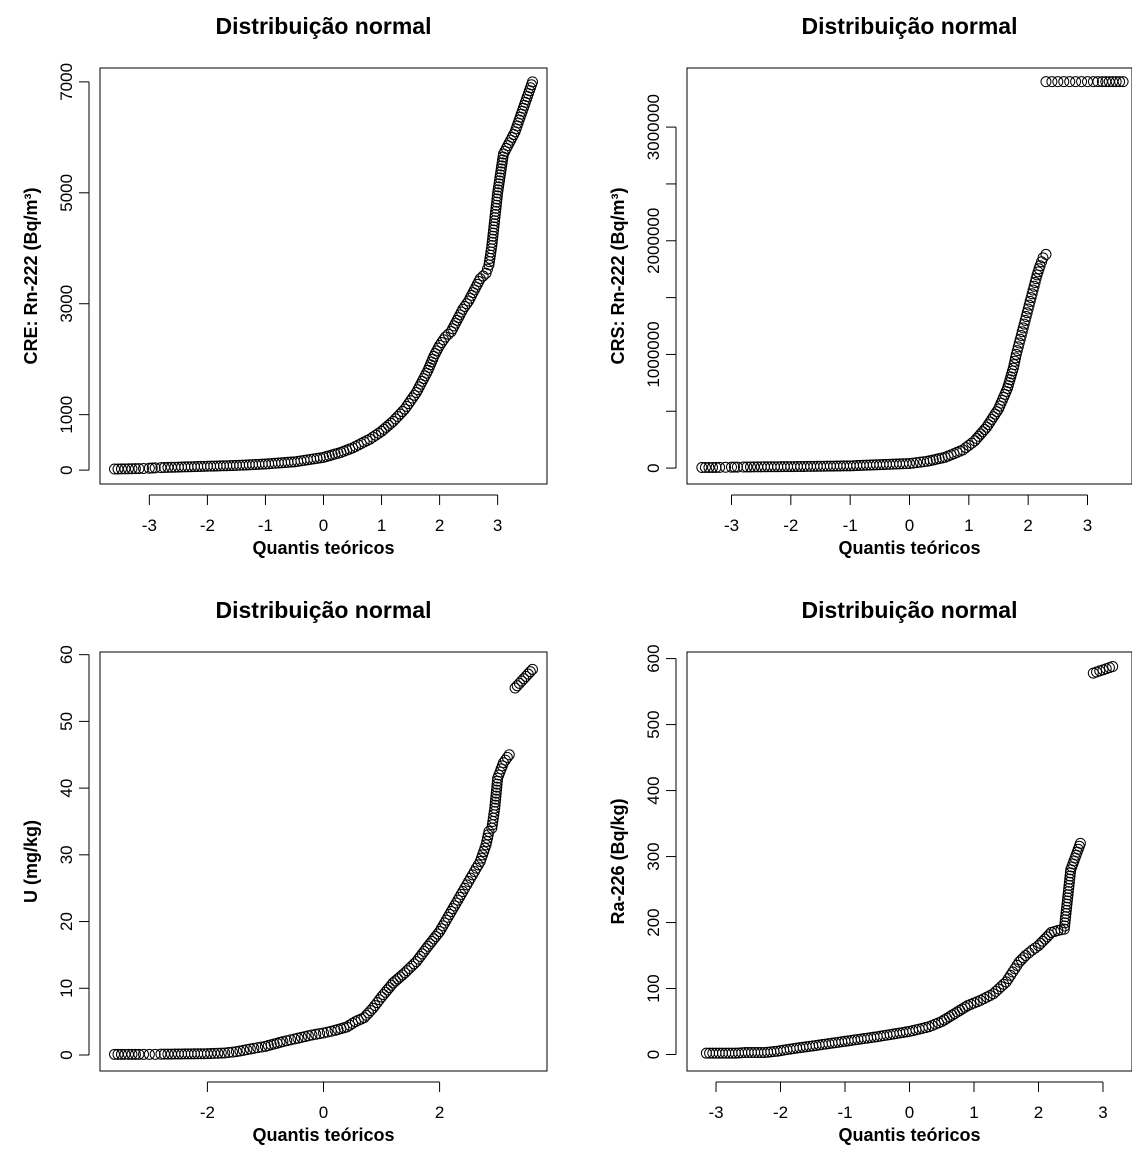  I want to click on crs-y-tick-label: 1000000, so click(653, 354).